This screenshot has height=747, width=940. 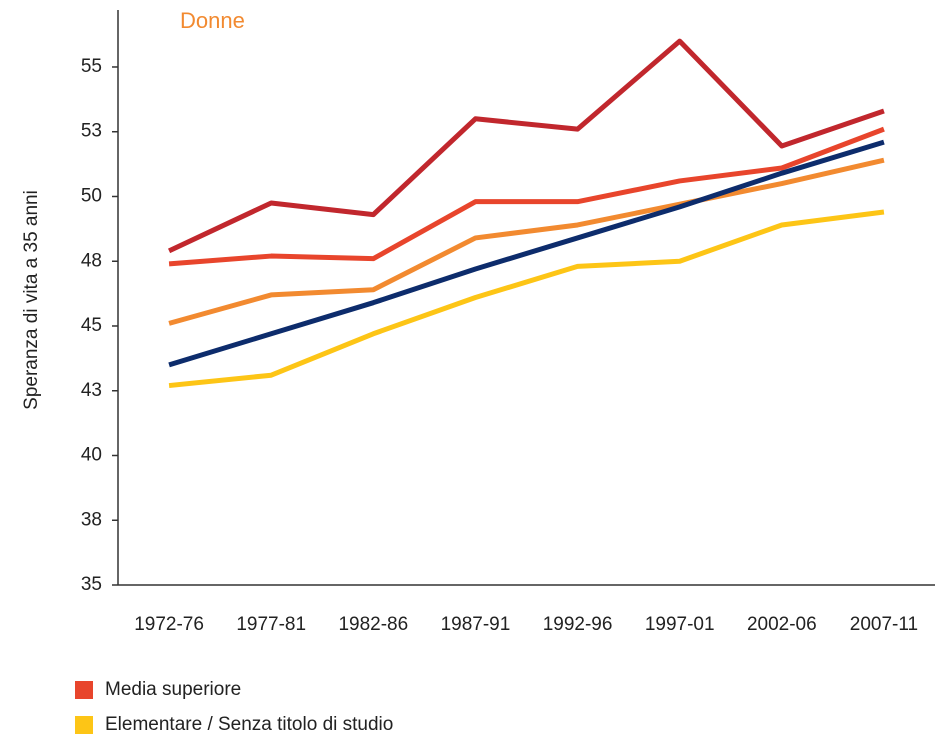 I want to click on x-tick-label: 2007-11, so click(x=884, y=624).